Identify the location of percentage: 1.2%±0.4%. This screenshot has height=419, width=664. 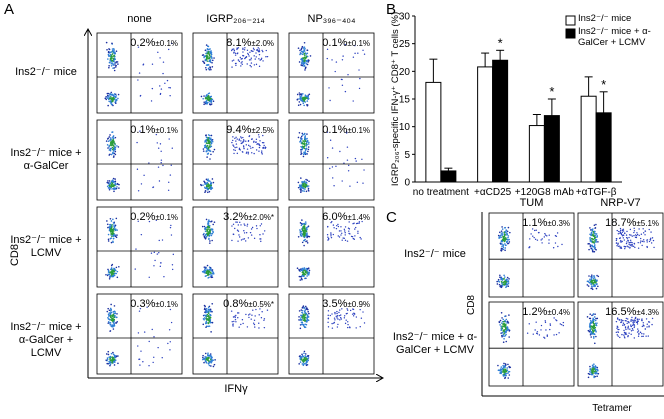
(546, 312).